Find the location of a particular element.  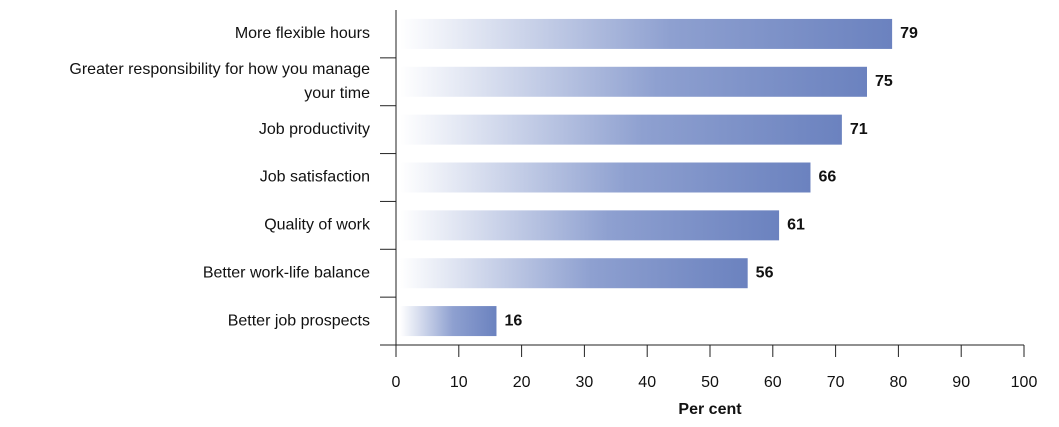

x-tick-label: 50 is located at coordinates (710, 382).